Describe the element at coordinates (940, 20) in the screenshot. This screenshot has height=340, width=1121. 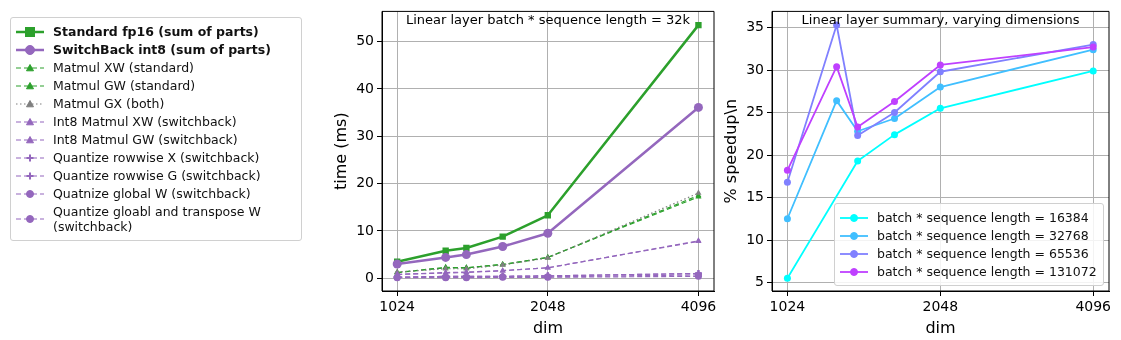
I see `chart-title: Linear layer summary, varying dimensions` at that location.